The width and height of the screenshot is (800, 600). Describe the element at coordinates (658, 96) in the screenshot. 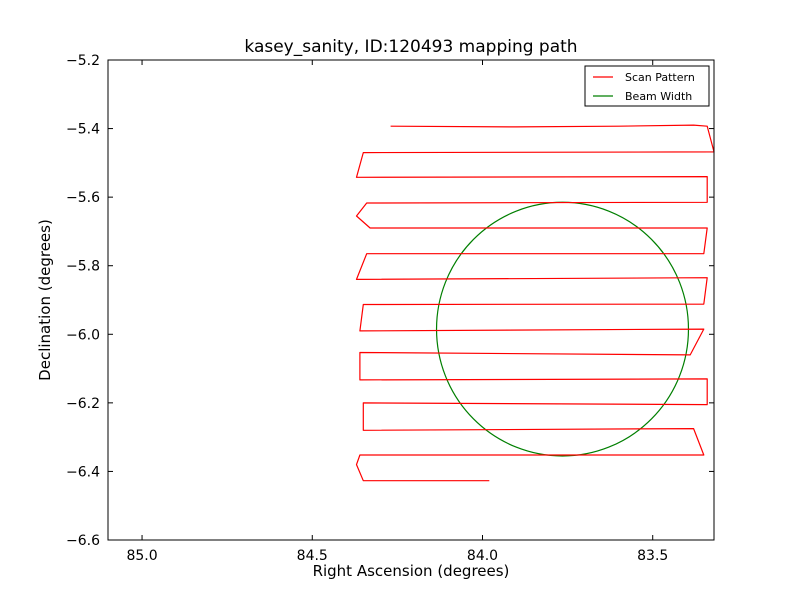

I see `legend-label-beam-width: Beam Width` at that location.